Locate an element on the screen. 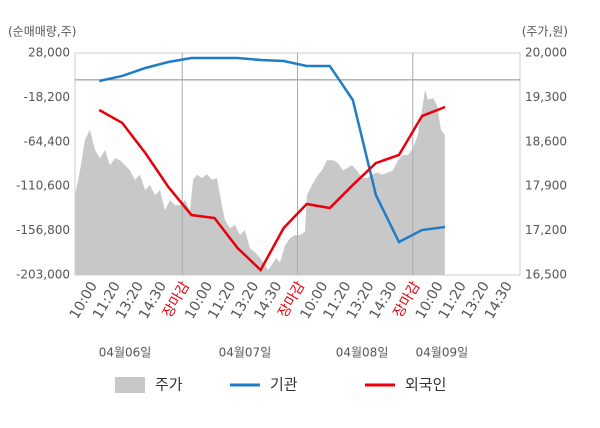 The width and height of the screenshot is (600, 428). legend-label: 기관 is located at coordinates (284, 385).